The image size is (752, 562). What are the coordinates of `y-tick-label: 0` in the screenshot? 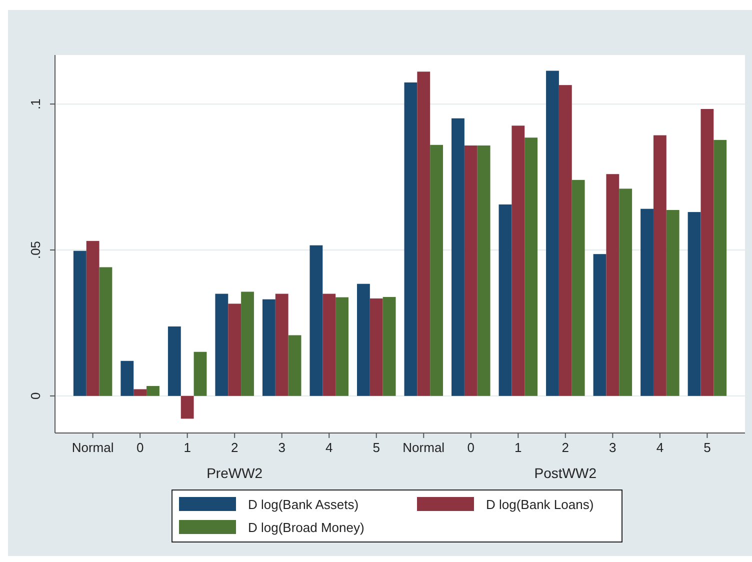 It's located at (35, 396).